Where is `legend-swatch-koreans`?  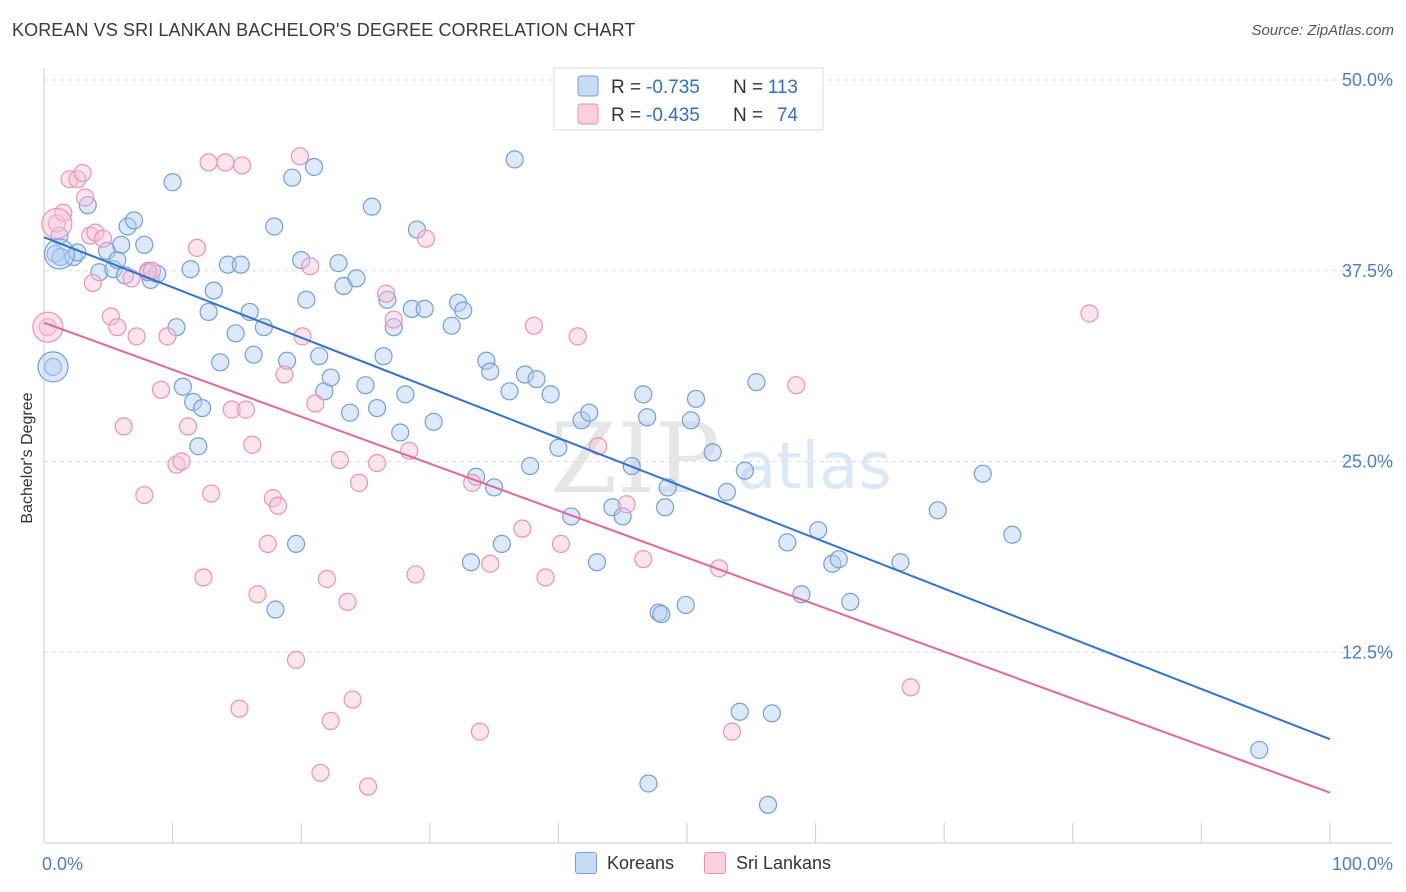
legend-swatch-koreans is located at coordinates (585, 863).